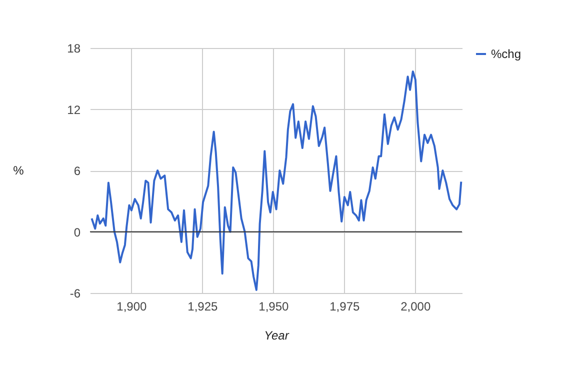 The image size is (566, 366). What do you see at coordinates (506, 54) in the screenshot?
I see `legend-label: %chg` at bounding box center [506, 54].